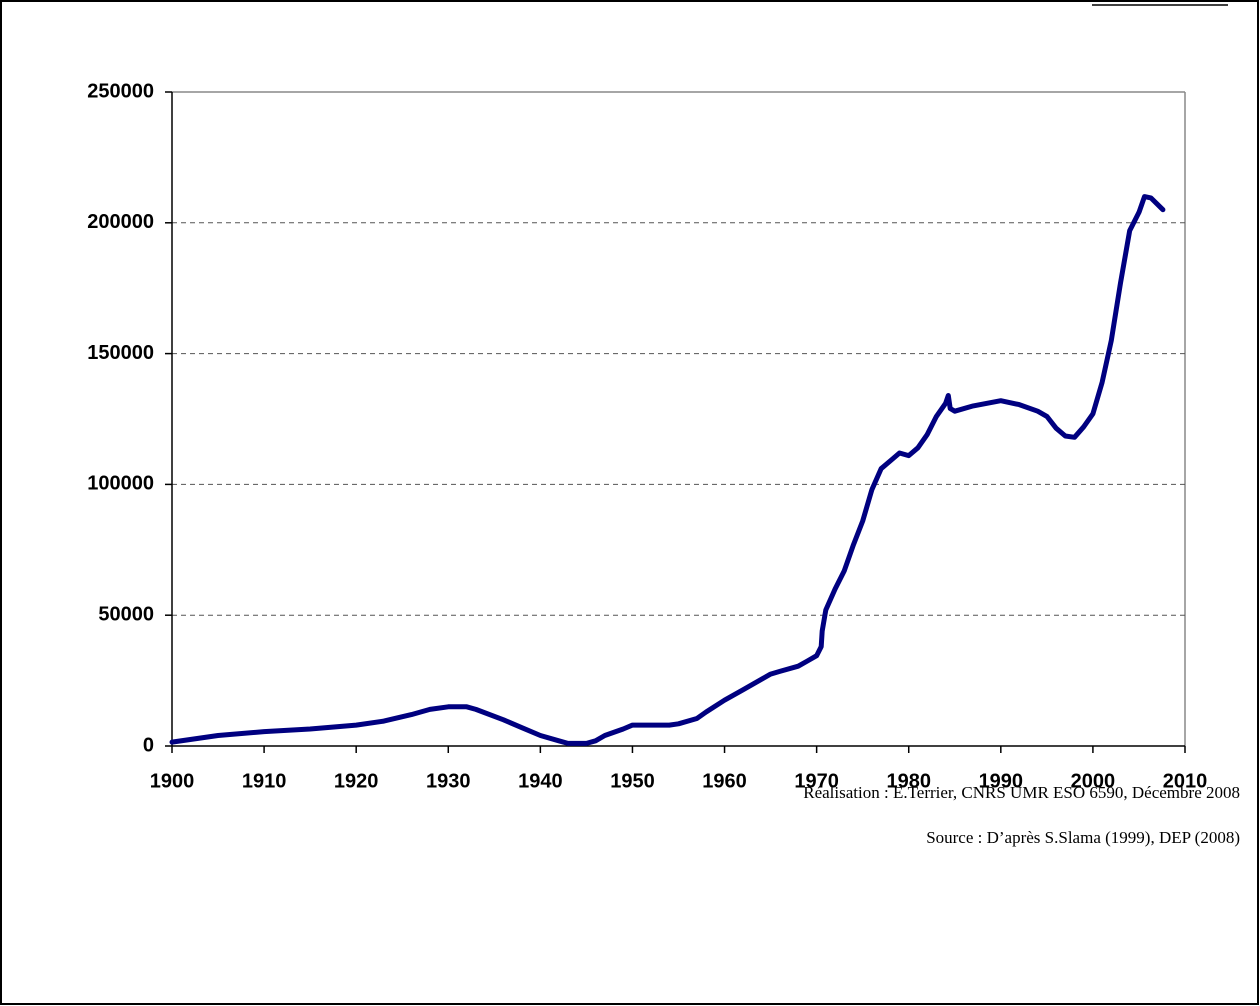 The height and width of the screenshot is (1006, 1260). I want to click on x-tick-label: 1920, so click(356, 781).